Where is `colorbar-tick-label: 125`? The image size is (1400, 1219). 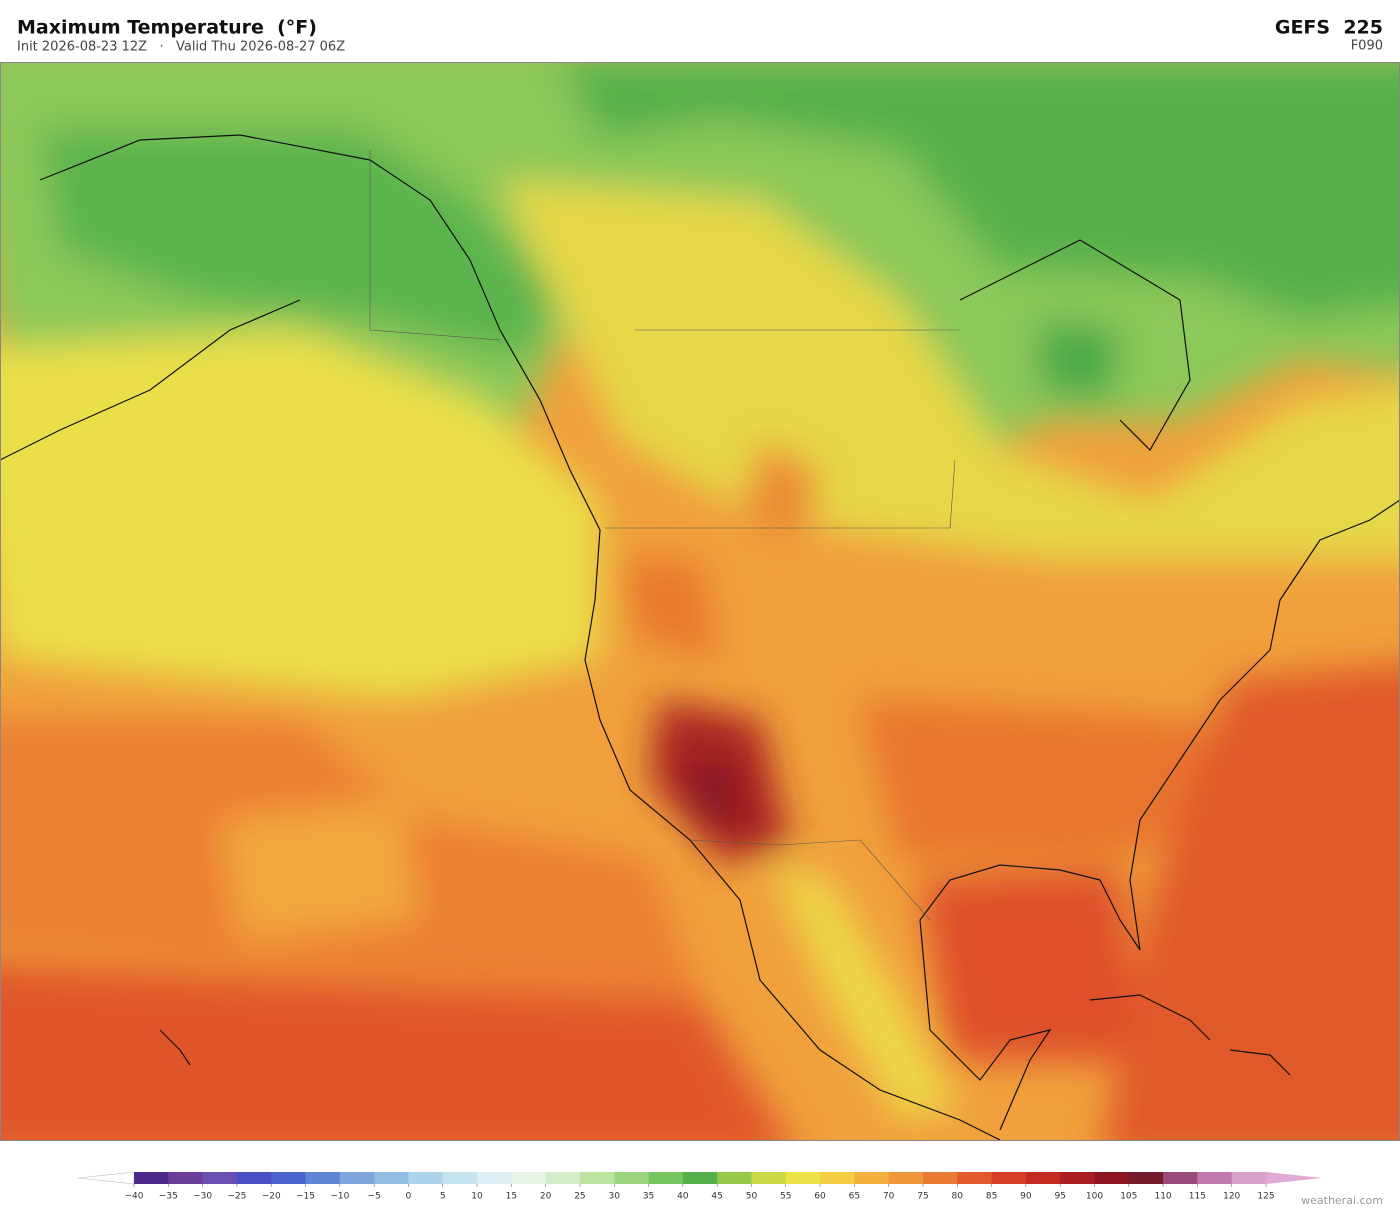 colorbar-tick-label: 125 is located at coordinates (1265, 1197).